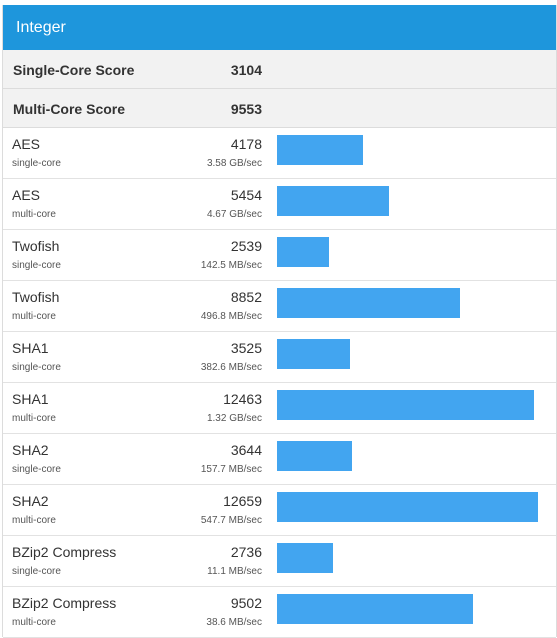  Describe the element at coordinates (279, 108) in the screenshot. I see `multi-core-score-row: Multi-Core Score 9553` at that location.